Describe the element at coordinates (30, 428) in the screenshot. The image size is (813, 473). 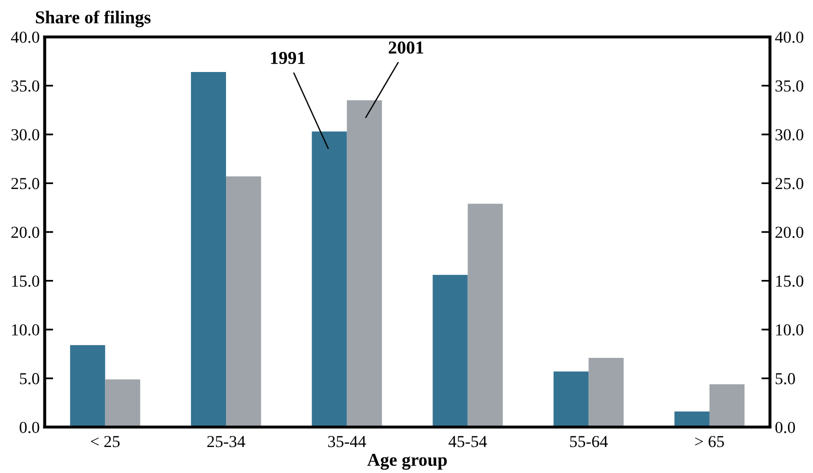
I see `y-tick-label: 0.0` at that location.